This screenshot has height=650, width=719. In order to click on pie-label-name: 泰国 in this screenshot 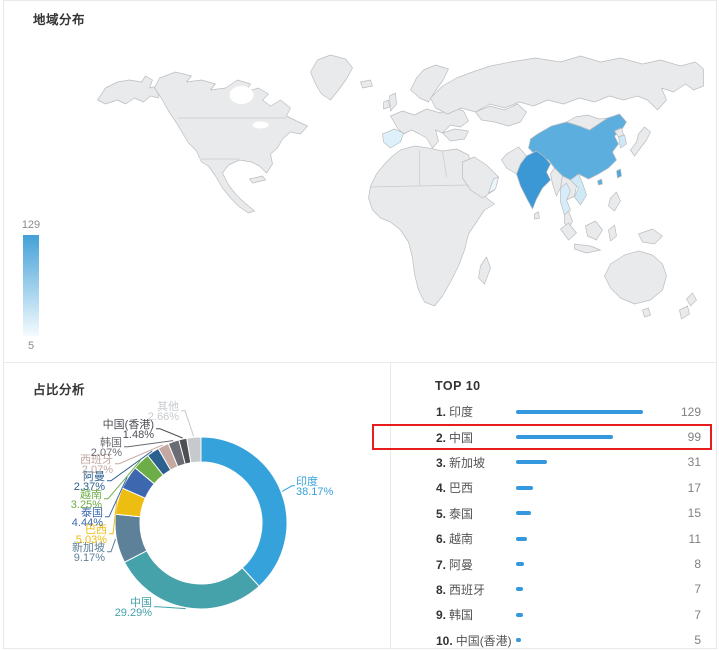, I will do `click(92, 512)`.